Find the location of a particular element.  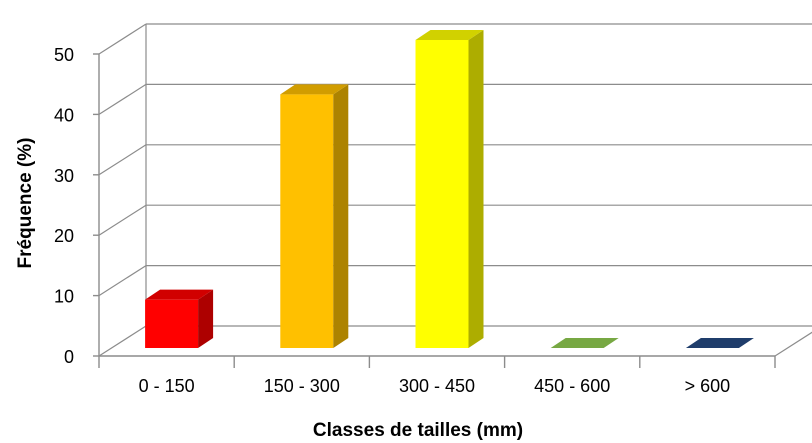

y-tick-label: 0 is located at coordinates (69, 357).